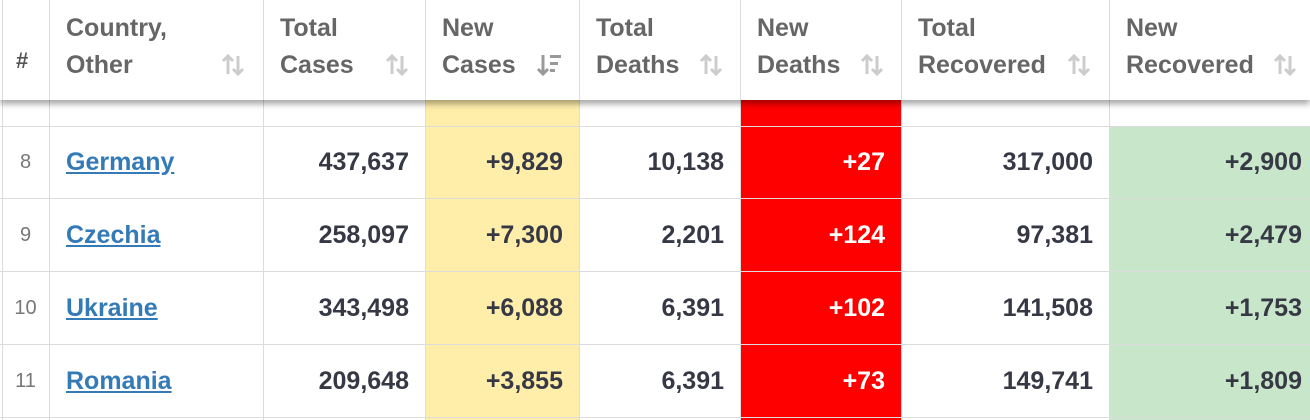 The image size is (1310, 420). Describe the element at coordinates (821, 113) in the screenshot. I see `partial-row-new-deaths` at that location.